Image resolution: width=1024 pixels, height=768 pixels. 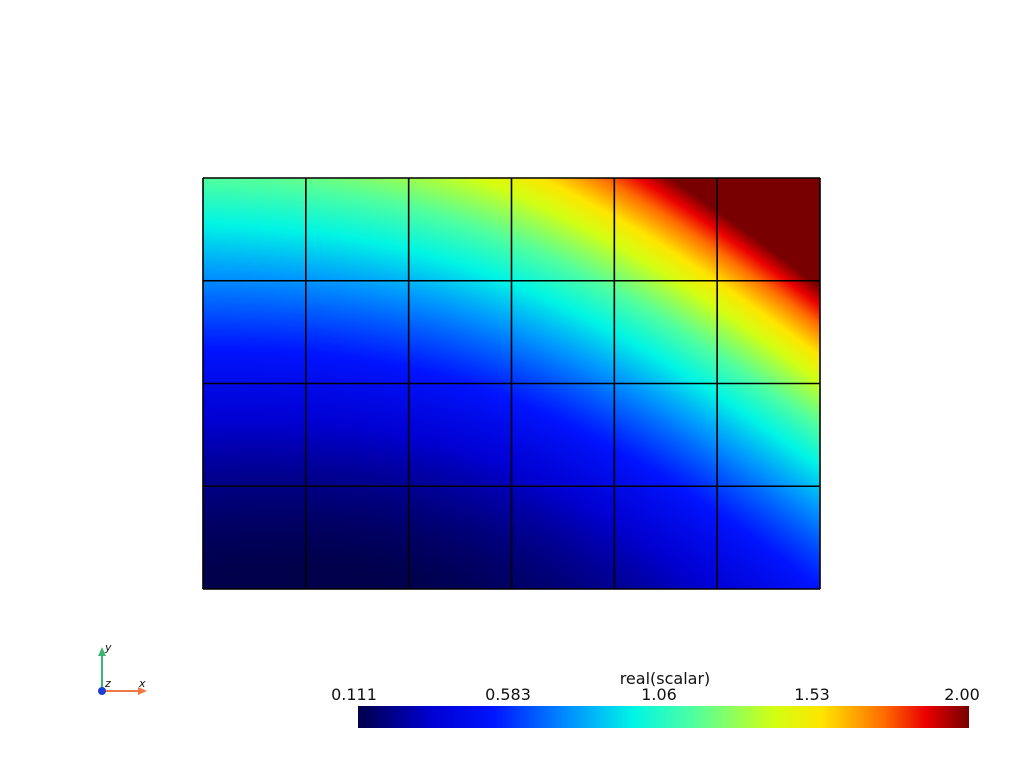 What do you see at coordinates (659, 694) in the screenshot?
I see `scalar-bar-tick: 1.06` at bounding box center [659, 694].